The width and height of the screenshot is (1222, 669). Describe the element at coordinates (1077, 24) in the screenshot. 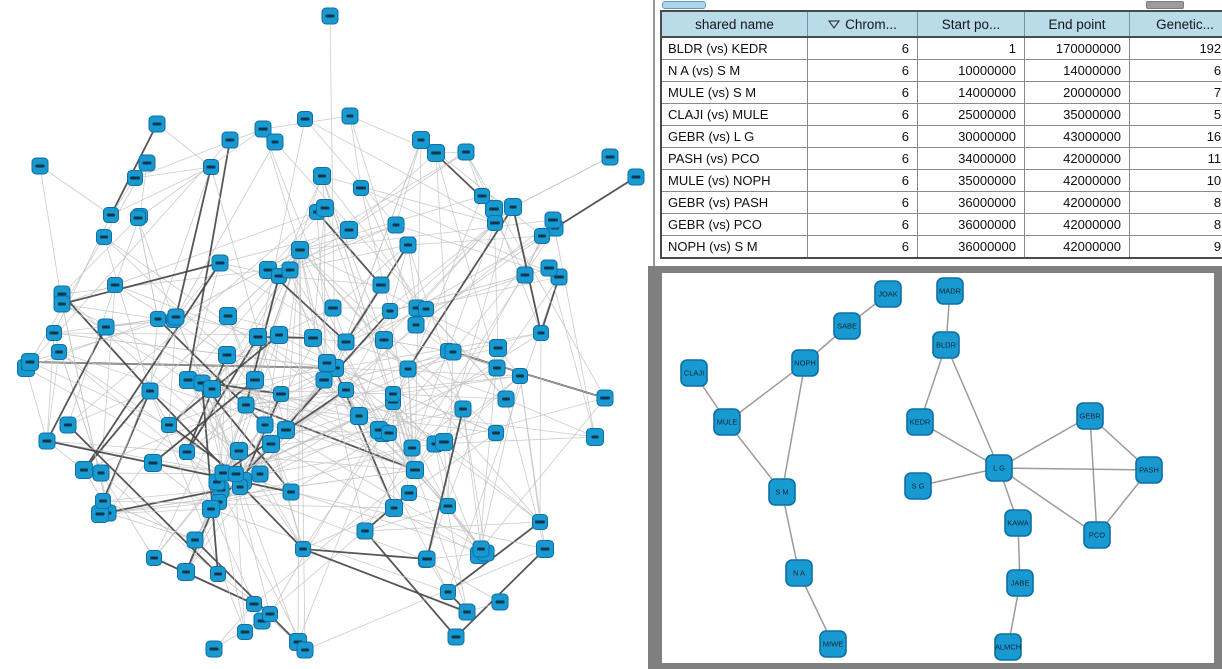

I see `column-header-end-point: End point` at that location.